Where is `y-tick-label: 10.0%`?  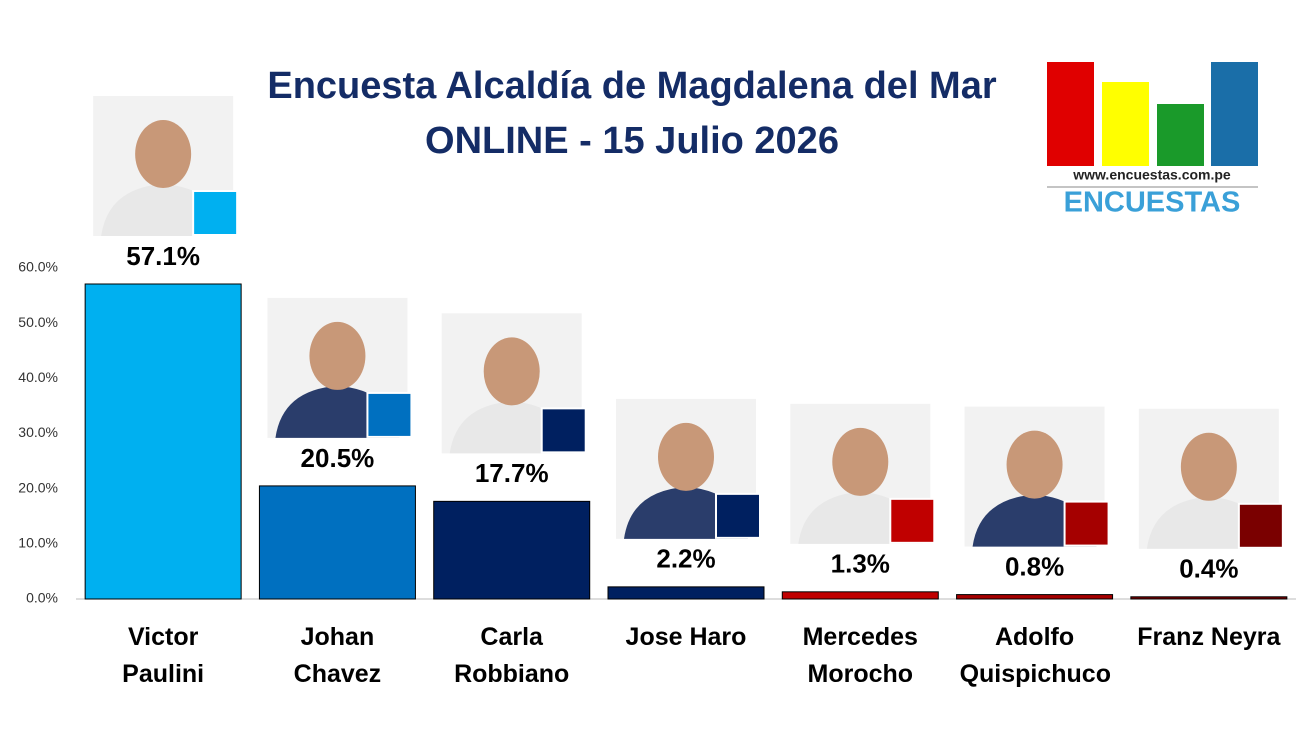 y-tick-label: 10.0% is located at coordinates (38, 543).